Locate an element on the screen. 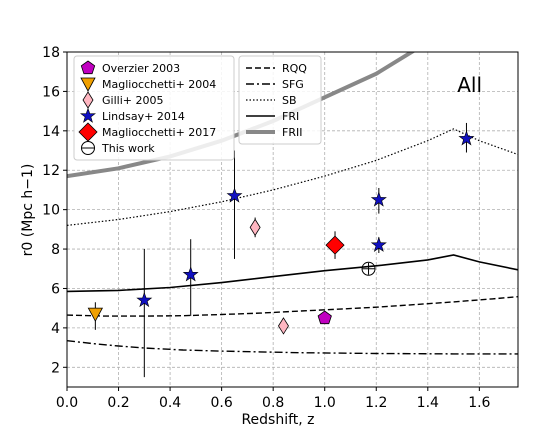 Image resolution: width=545 pixels, height=436 pixels. y-tick-label: 12 is located at coordinates (51, 171).